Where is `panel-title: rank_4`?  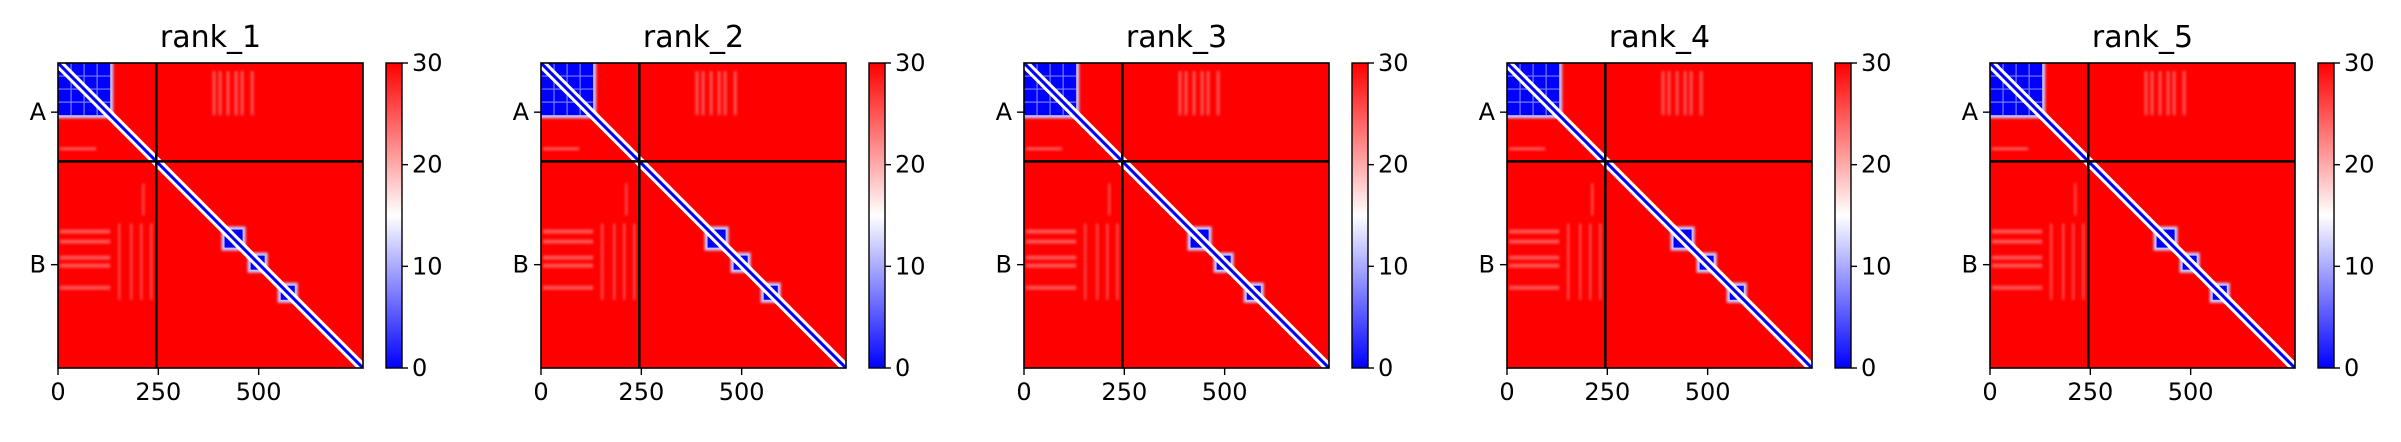 panel-title: rank_4 is located at coordinates (1659, 37).